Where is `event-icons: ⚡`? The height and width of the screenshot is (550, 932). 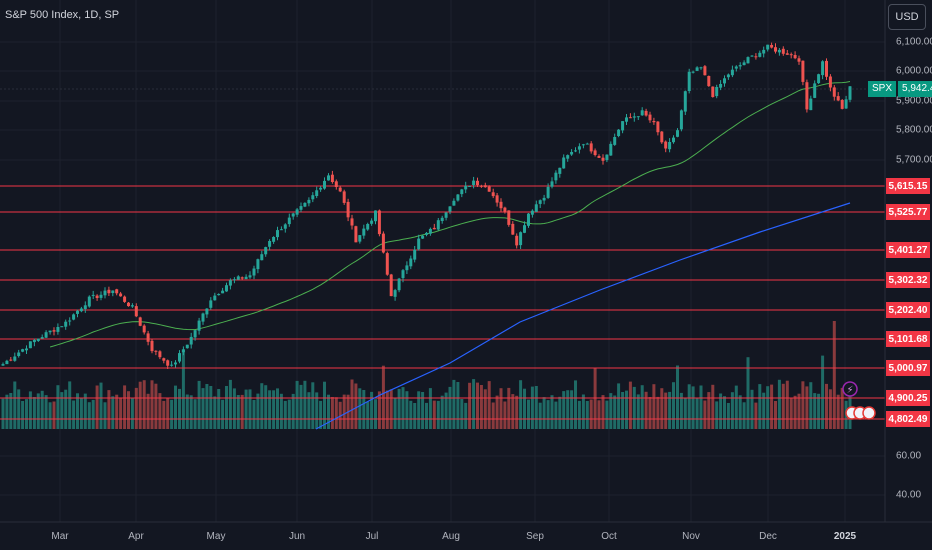
event-icons: ⚡ is located at coordinates (859, 400).